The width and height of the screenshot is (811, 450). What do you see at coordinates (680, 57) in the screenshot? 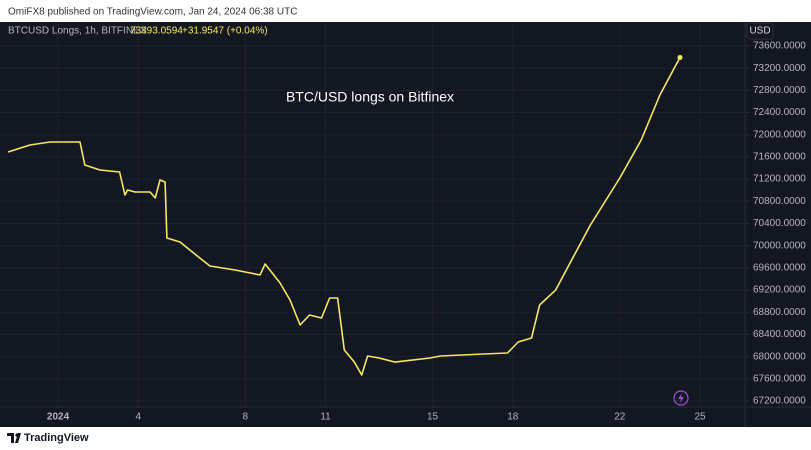
I see `last-point` at bounding box center [680, 57].